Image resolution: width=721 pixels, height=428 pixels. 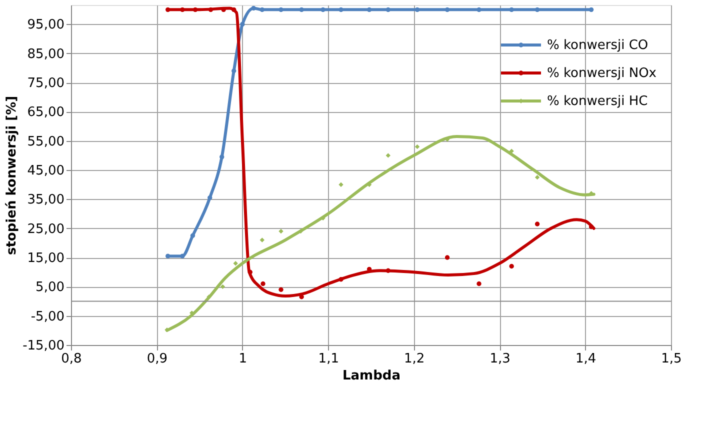 I want to click on x-tick-label: 0,9, so click(x=157, y=359).